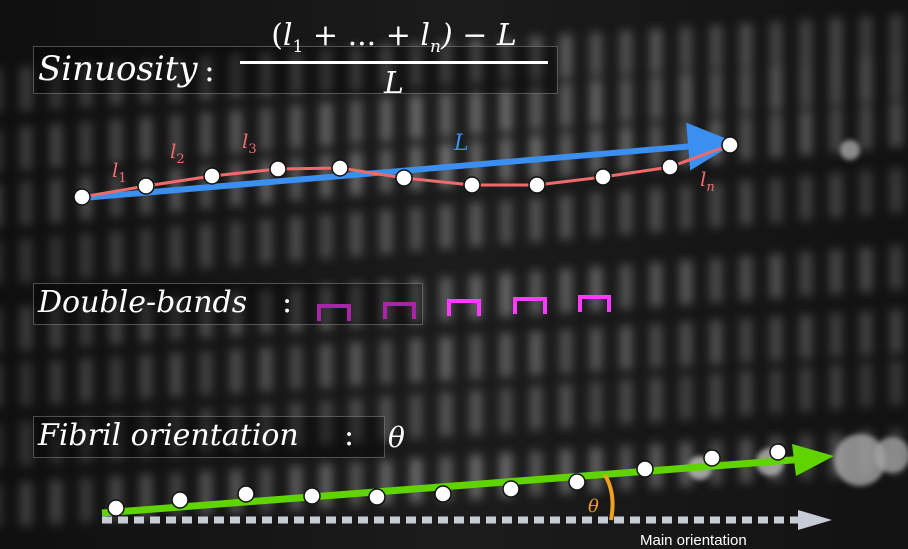 Image resolution: width=908 pixels, height=549 pixels. What do you see at coordinates (406, 167) in the screenshot?
I see `sinuosity-diagram: l1 l2 l3 ln L` at bounding box center [406, 167].